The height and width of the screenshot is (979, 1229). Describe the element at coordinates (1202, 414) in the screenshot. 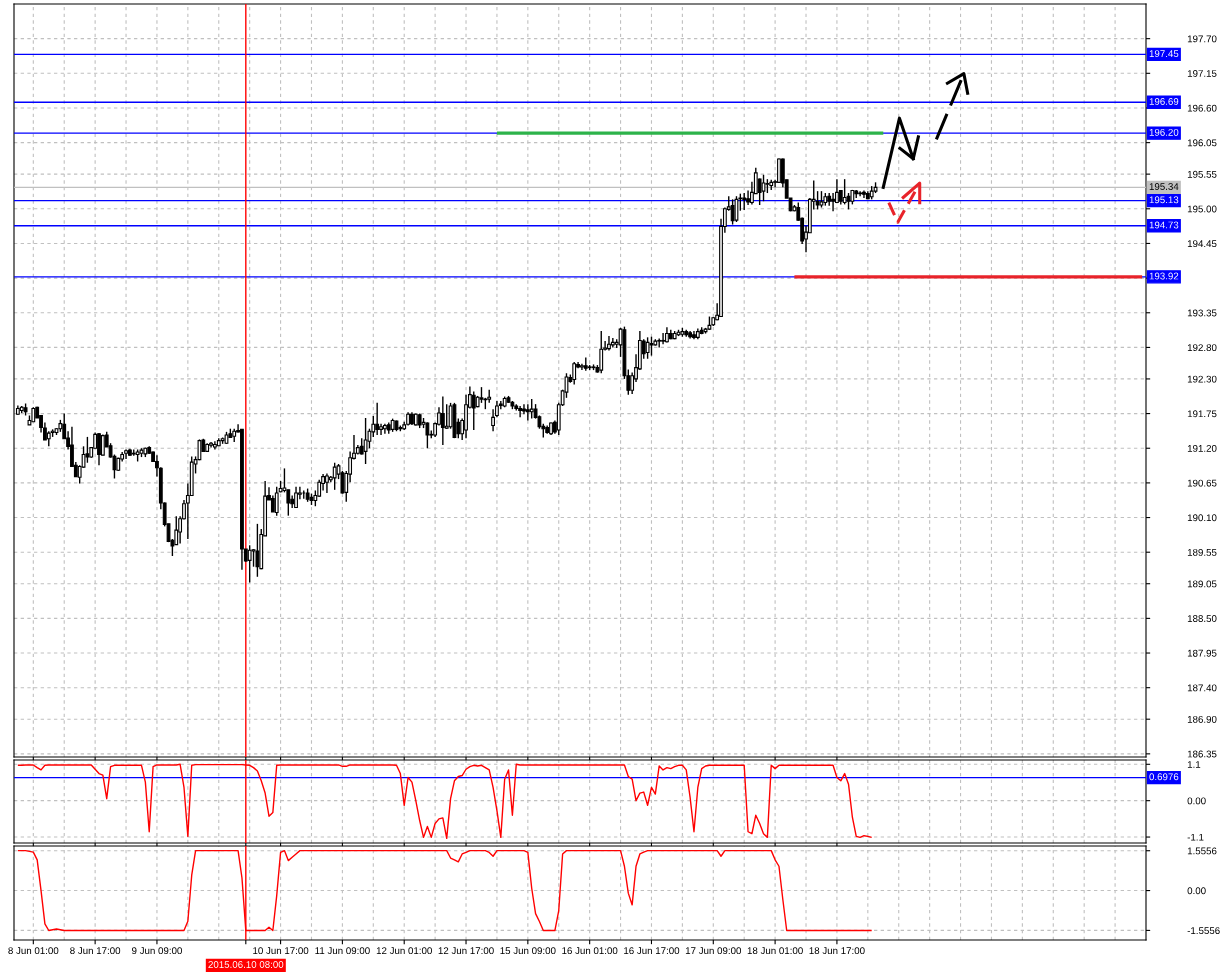

I see `y-tick-label: 191.75` at that location.